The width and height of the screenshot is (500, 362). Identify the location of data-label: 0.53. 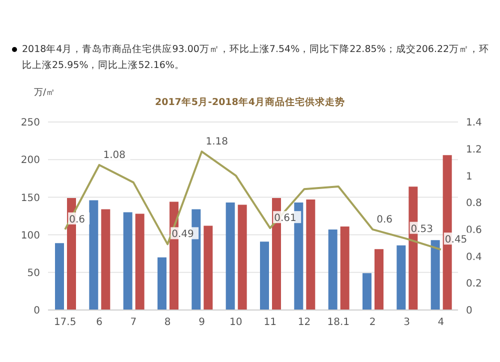
(422, 229).